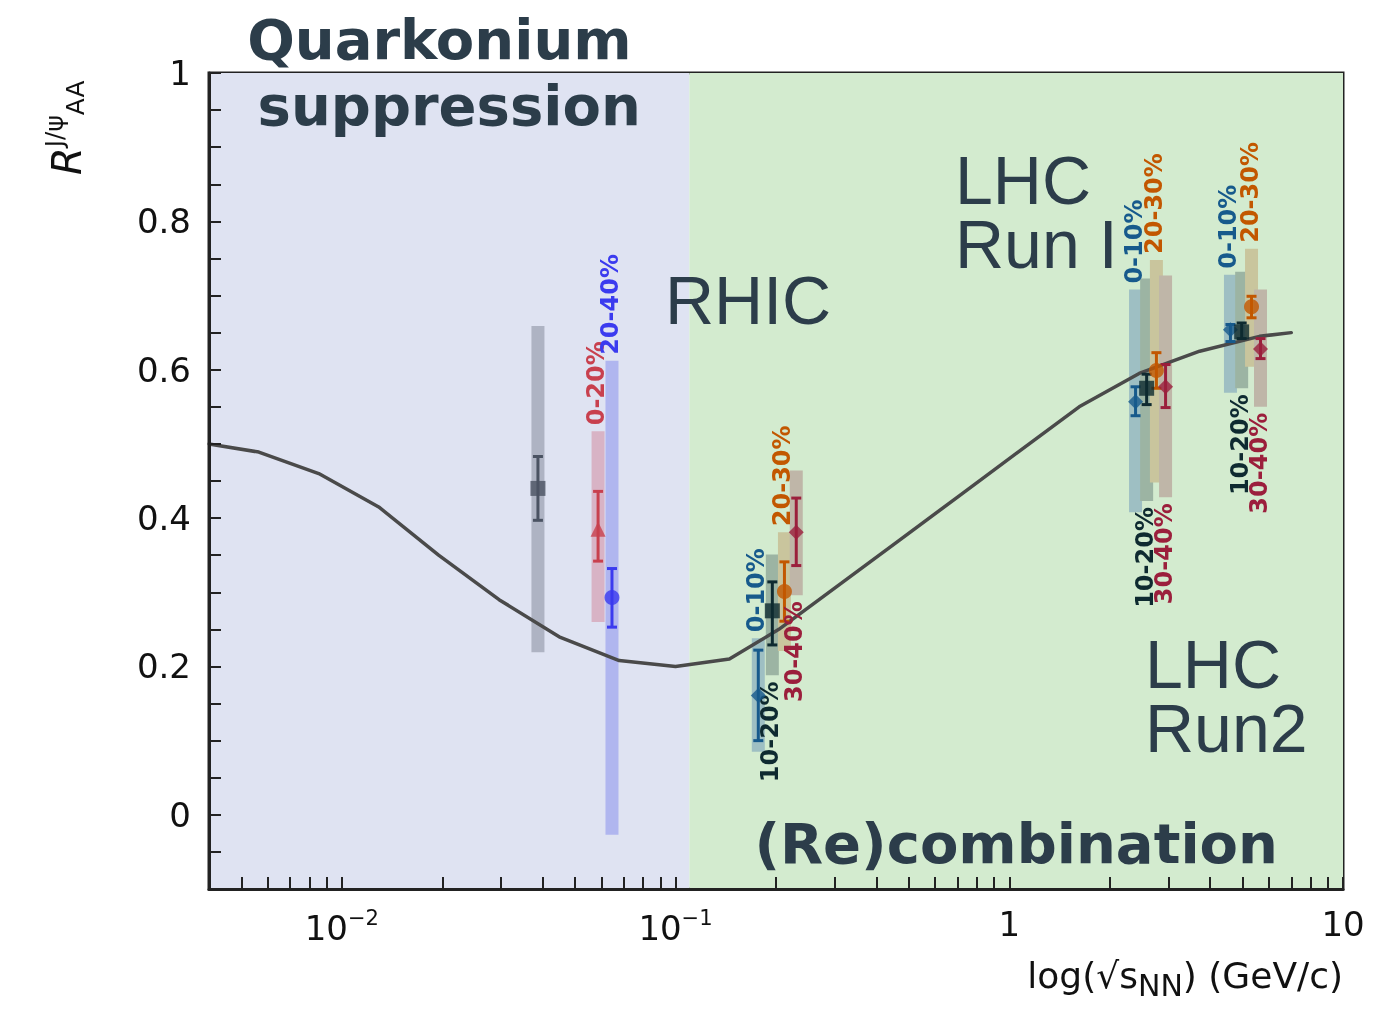  What do you see at coordinates (782, 476) in the screenshot?
I see `text: 20-30%` at bounding box center [782, 476].